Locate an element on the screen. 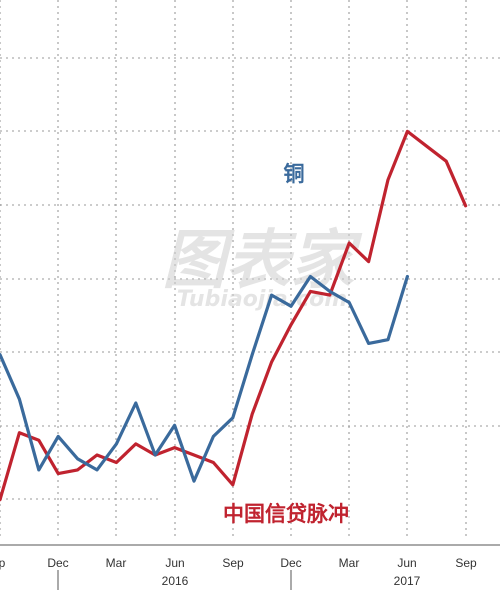  x-axis: p Dec Mar Jun Sep Dec Mar Jun Sep 2016 2017 is located at coordinates (250, 567).